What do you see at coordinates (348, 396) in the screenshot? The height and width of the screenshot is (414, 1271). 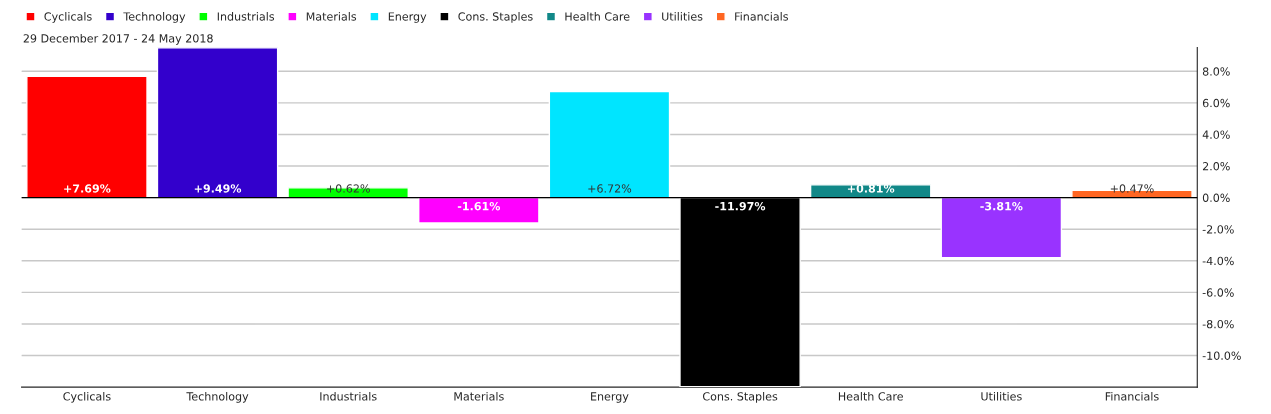 I see `x-tick-label: Industrials` at bounding box center [348, 396].